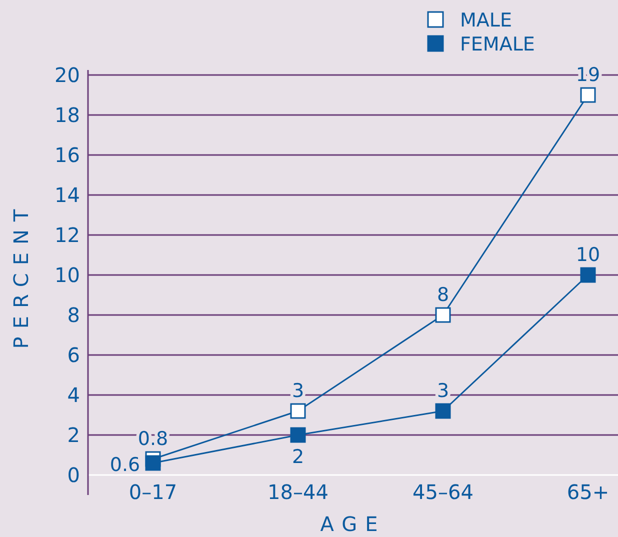 This screenshot has width=618, height=537. Describe the element at coordinates (67, 115) in the screenshot. I see `y-tick-label: 18` at that location.